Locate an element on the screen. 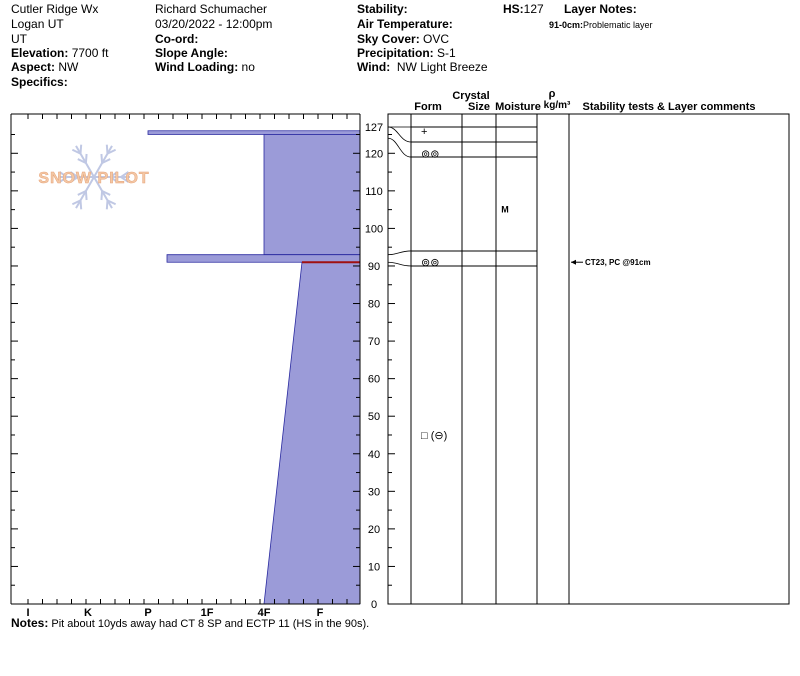 The width and height of the screenshot is (800, 676). layer-notes: Layer Notes: is located at coordinates (600, 9).